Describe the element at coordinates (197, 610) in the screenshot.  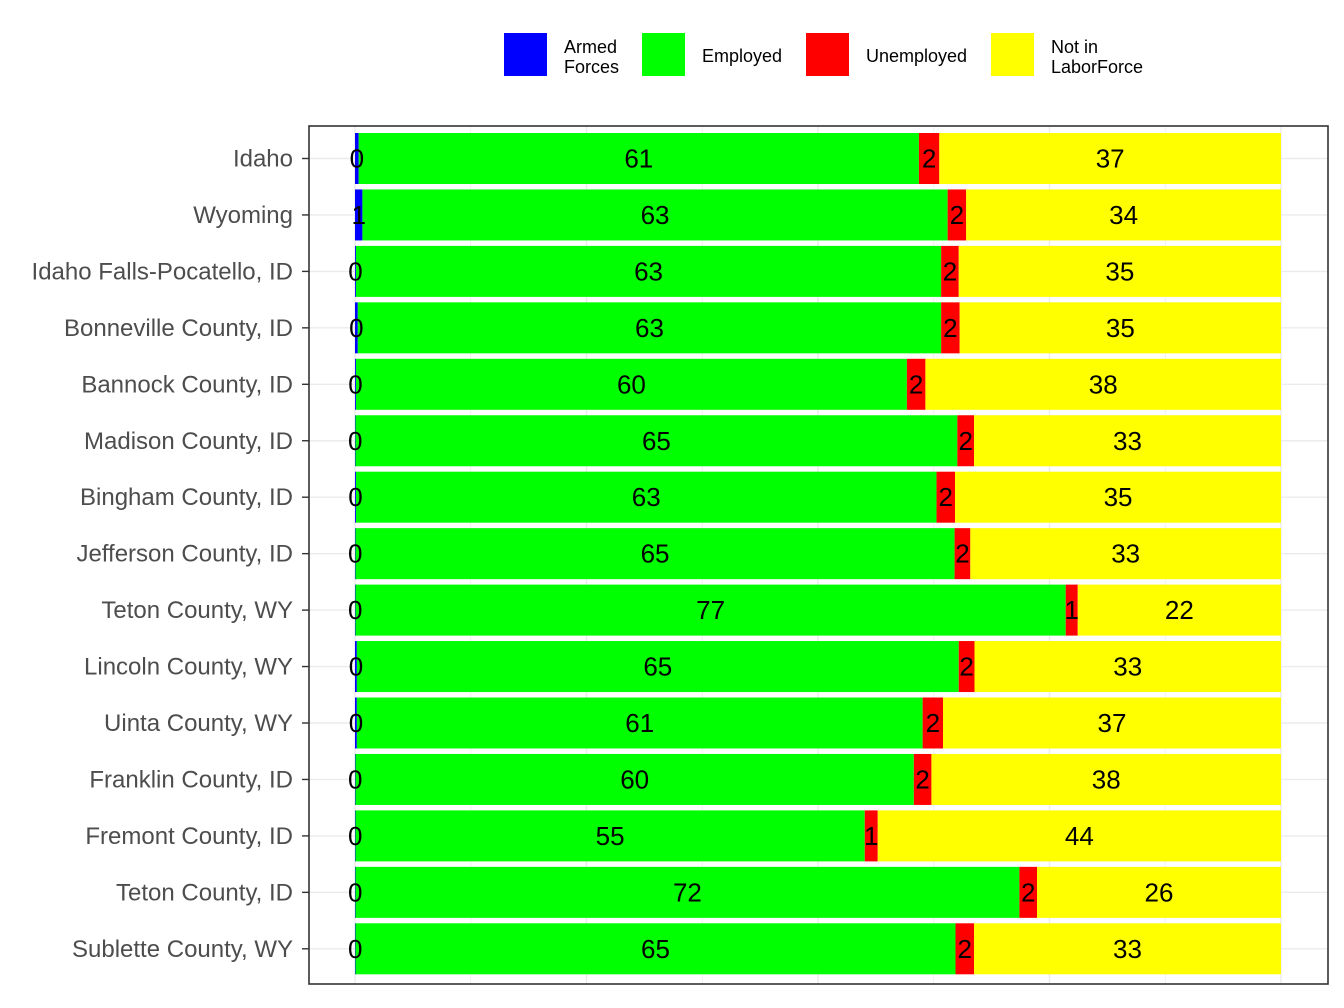
I see `y-tick-label: Teton County, WY` at that location.